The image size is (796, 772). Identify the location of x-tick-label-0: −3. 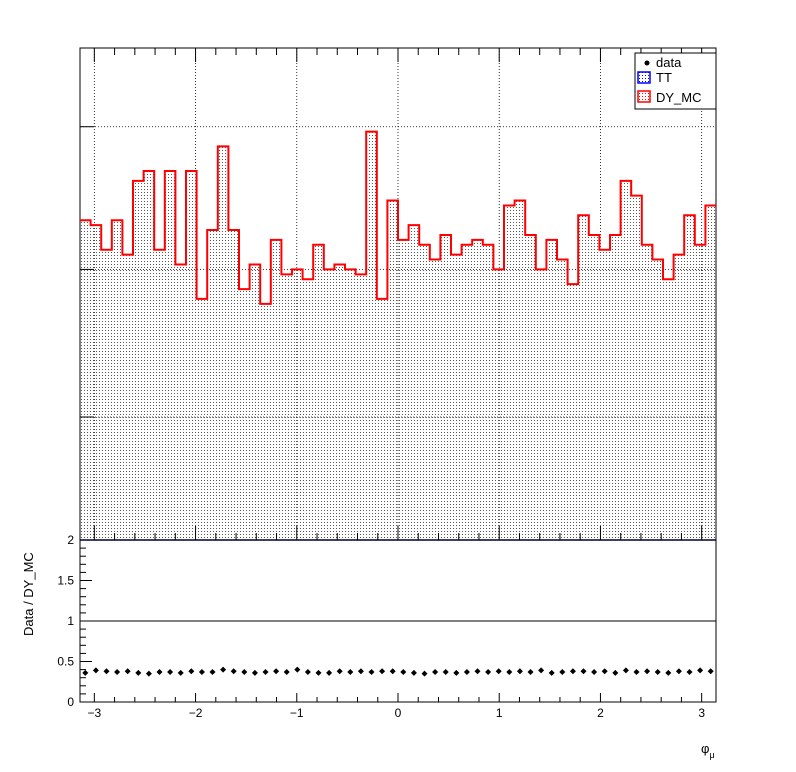
(94, 713).